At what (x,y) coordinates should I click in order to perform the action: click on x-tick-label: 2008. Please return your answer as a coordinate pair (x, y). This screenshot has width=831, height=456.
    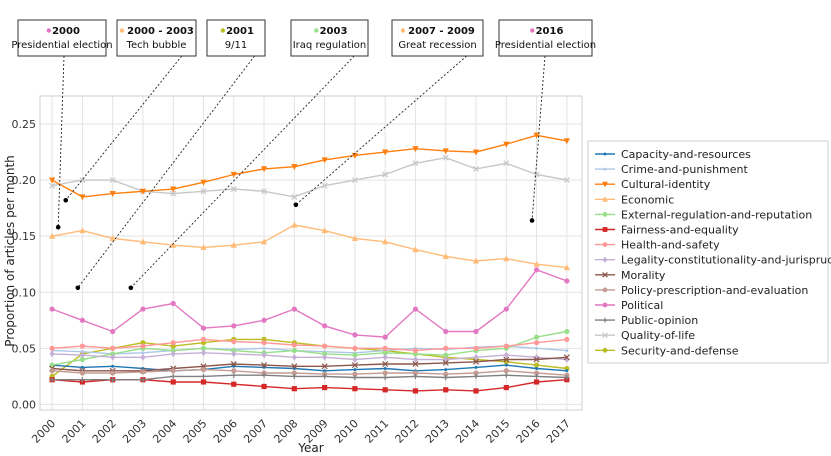
    Looking at the image, I should click on (285, 431).